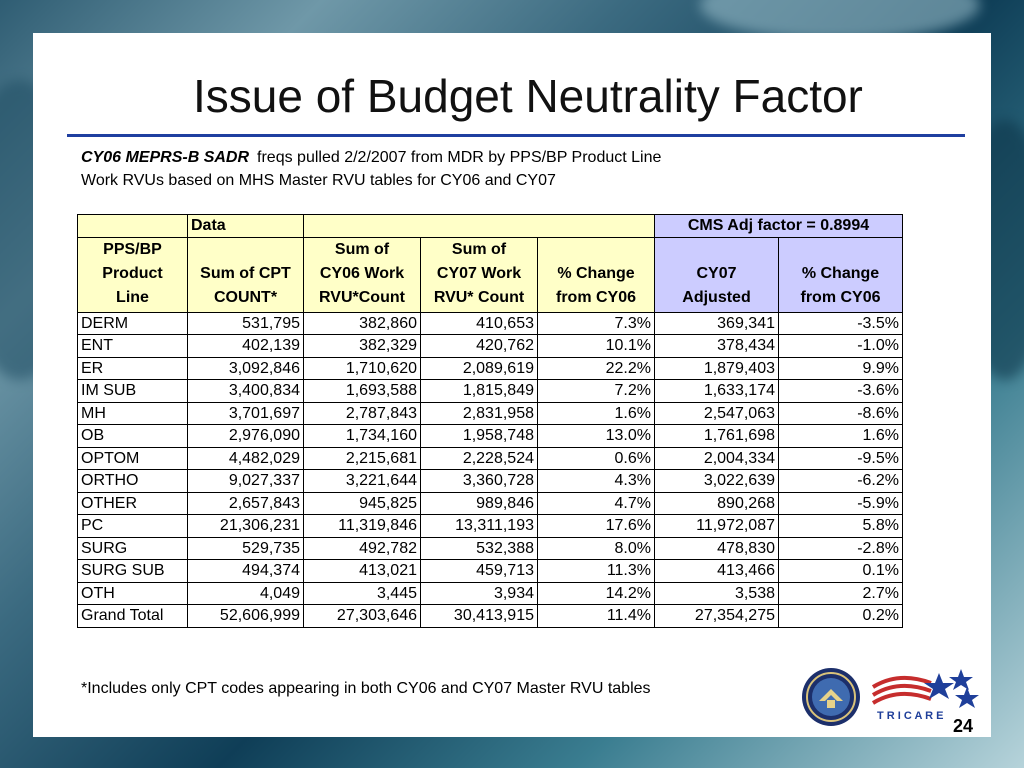  What do you see at coordinates (479, 346) in the screenshot?
I see `value-cell: 420,762` at bounding box center [479, 346].